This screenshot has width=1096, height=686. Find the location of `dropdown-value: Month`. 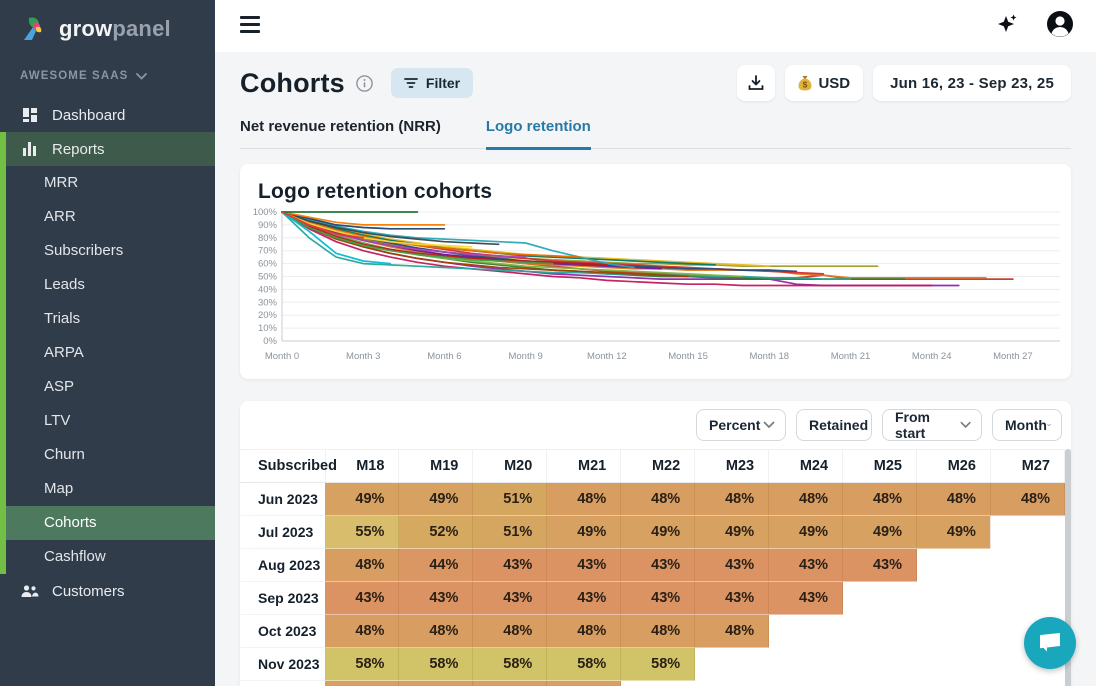

dropdown-value: Month is located at coordinates (1026, 425).